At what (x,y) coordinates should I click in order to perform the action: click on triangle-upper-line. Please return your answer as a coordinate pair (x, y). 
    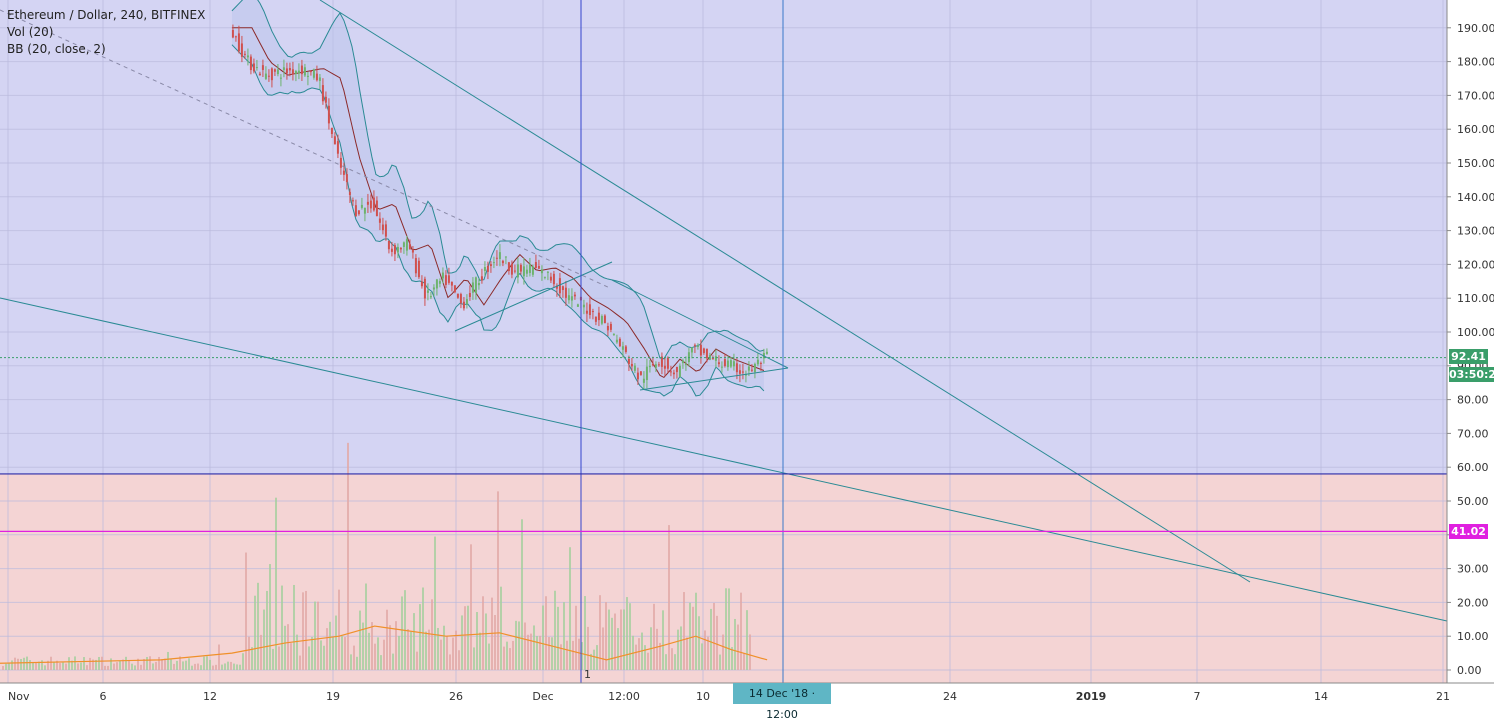
    Looking at the image, I should click on (700, 324).